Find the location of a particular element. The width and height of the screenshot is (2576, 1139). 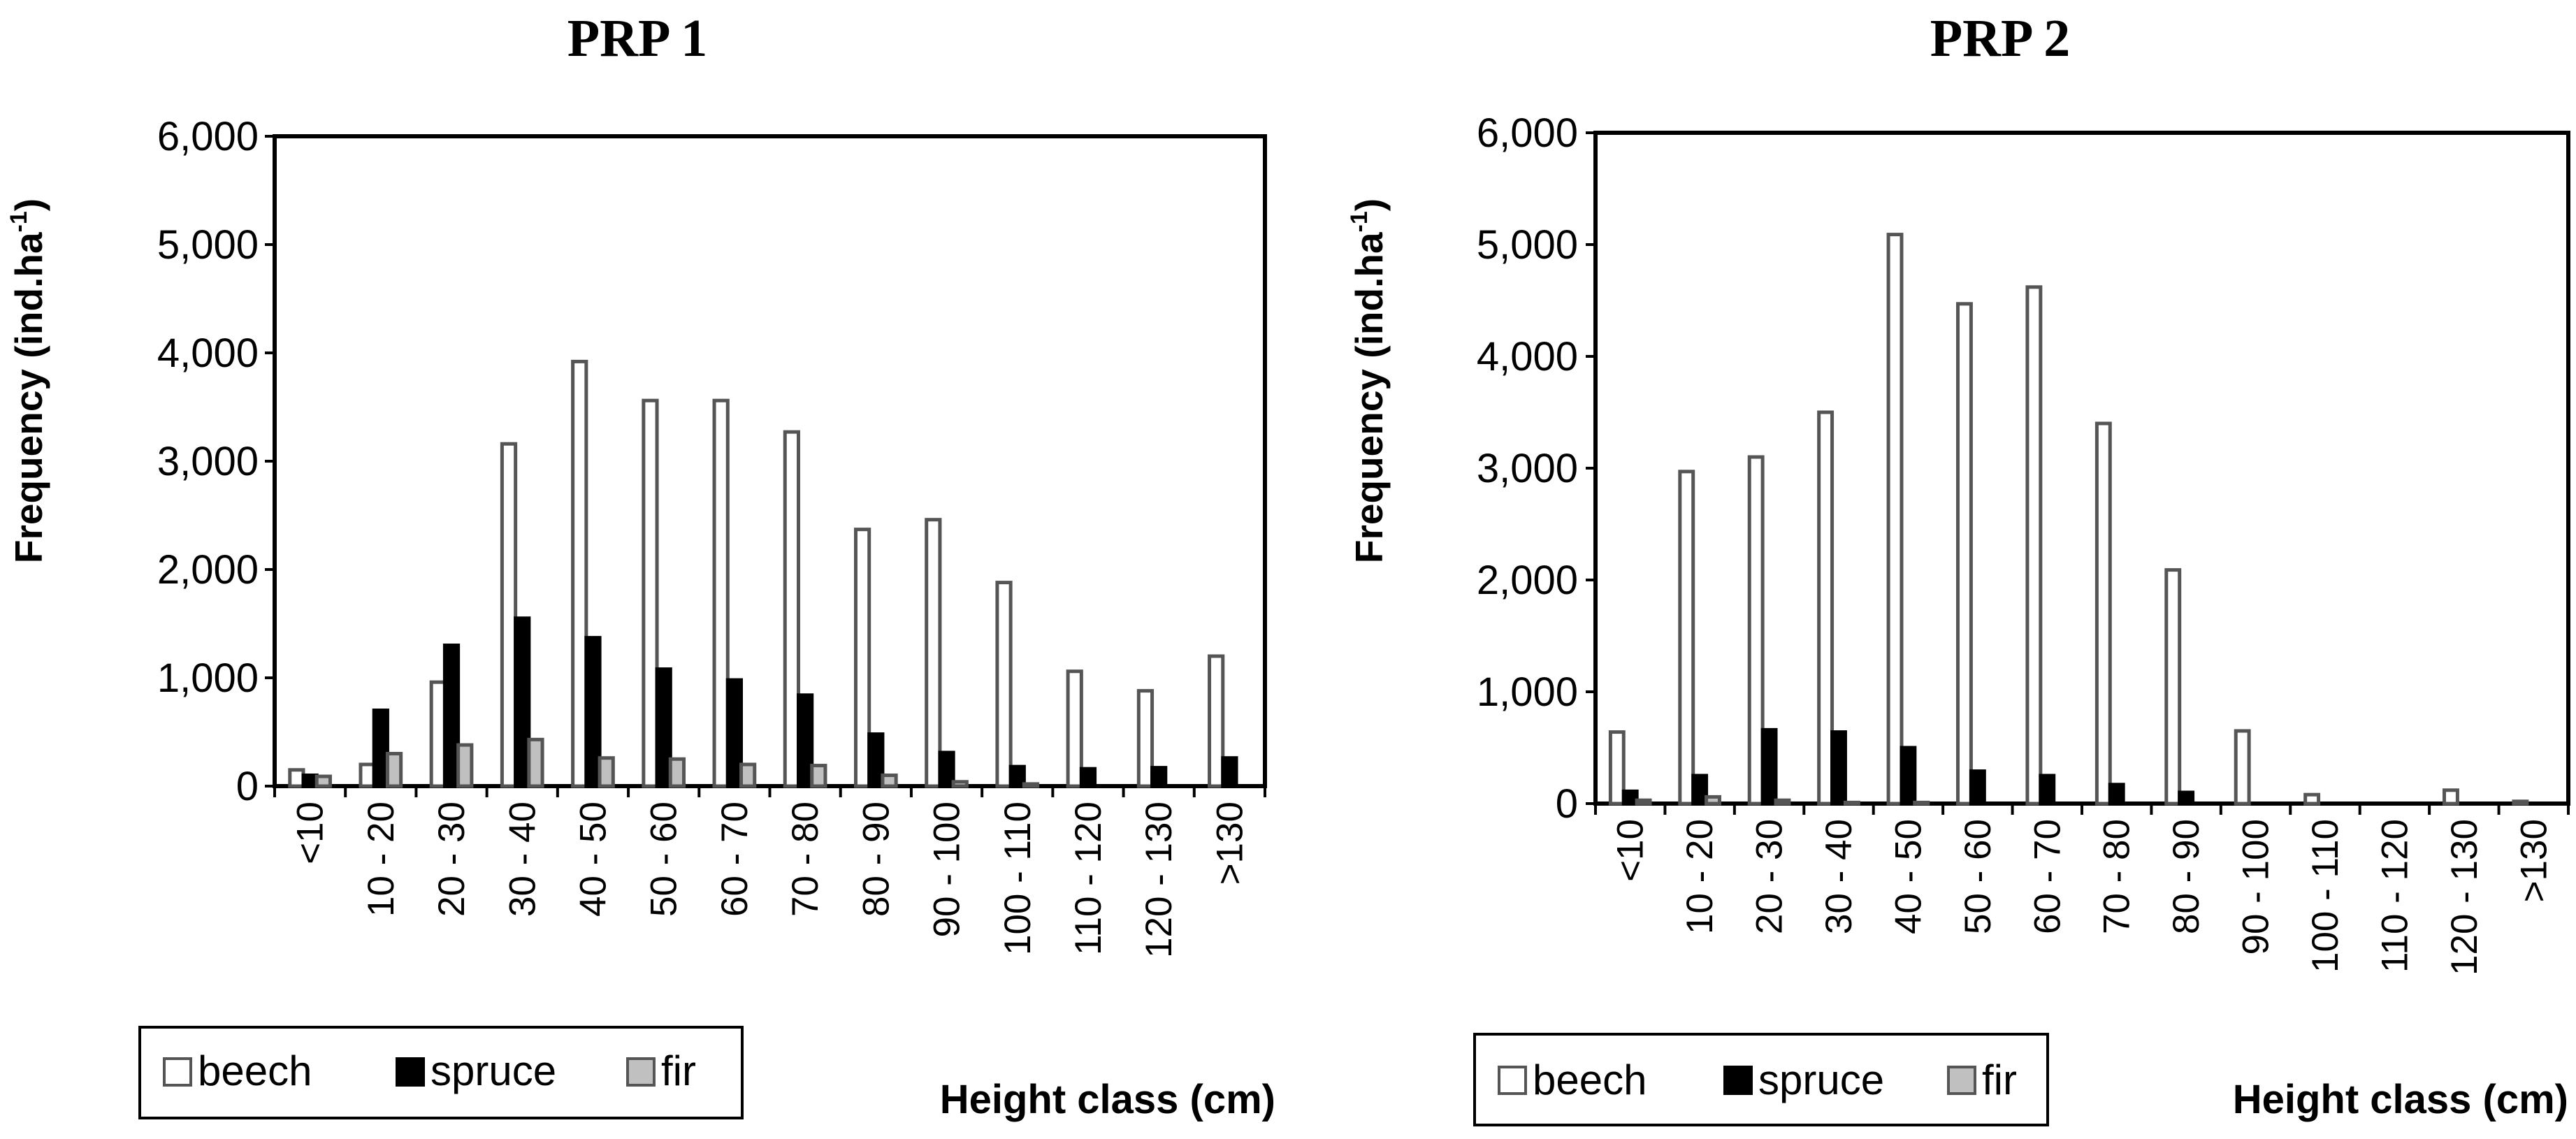

x-tick-label: 110 - 120 is located at coordinates (1088, 878).